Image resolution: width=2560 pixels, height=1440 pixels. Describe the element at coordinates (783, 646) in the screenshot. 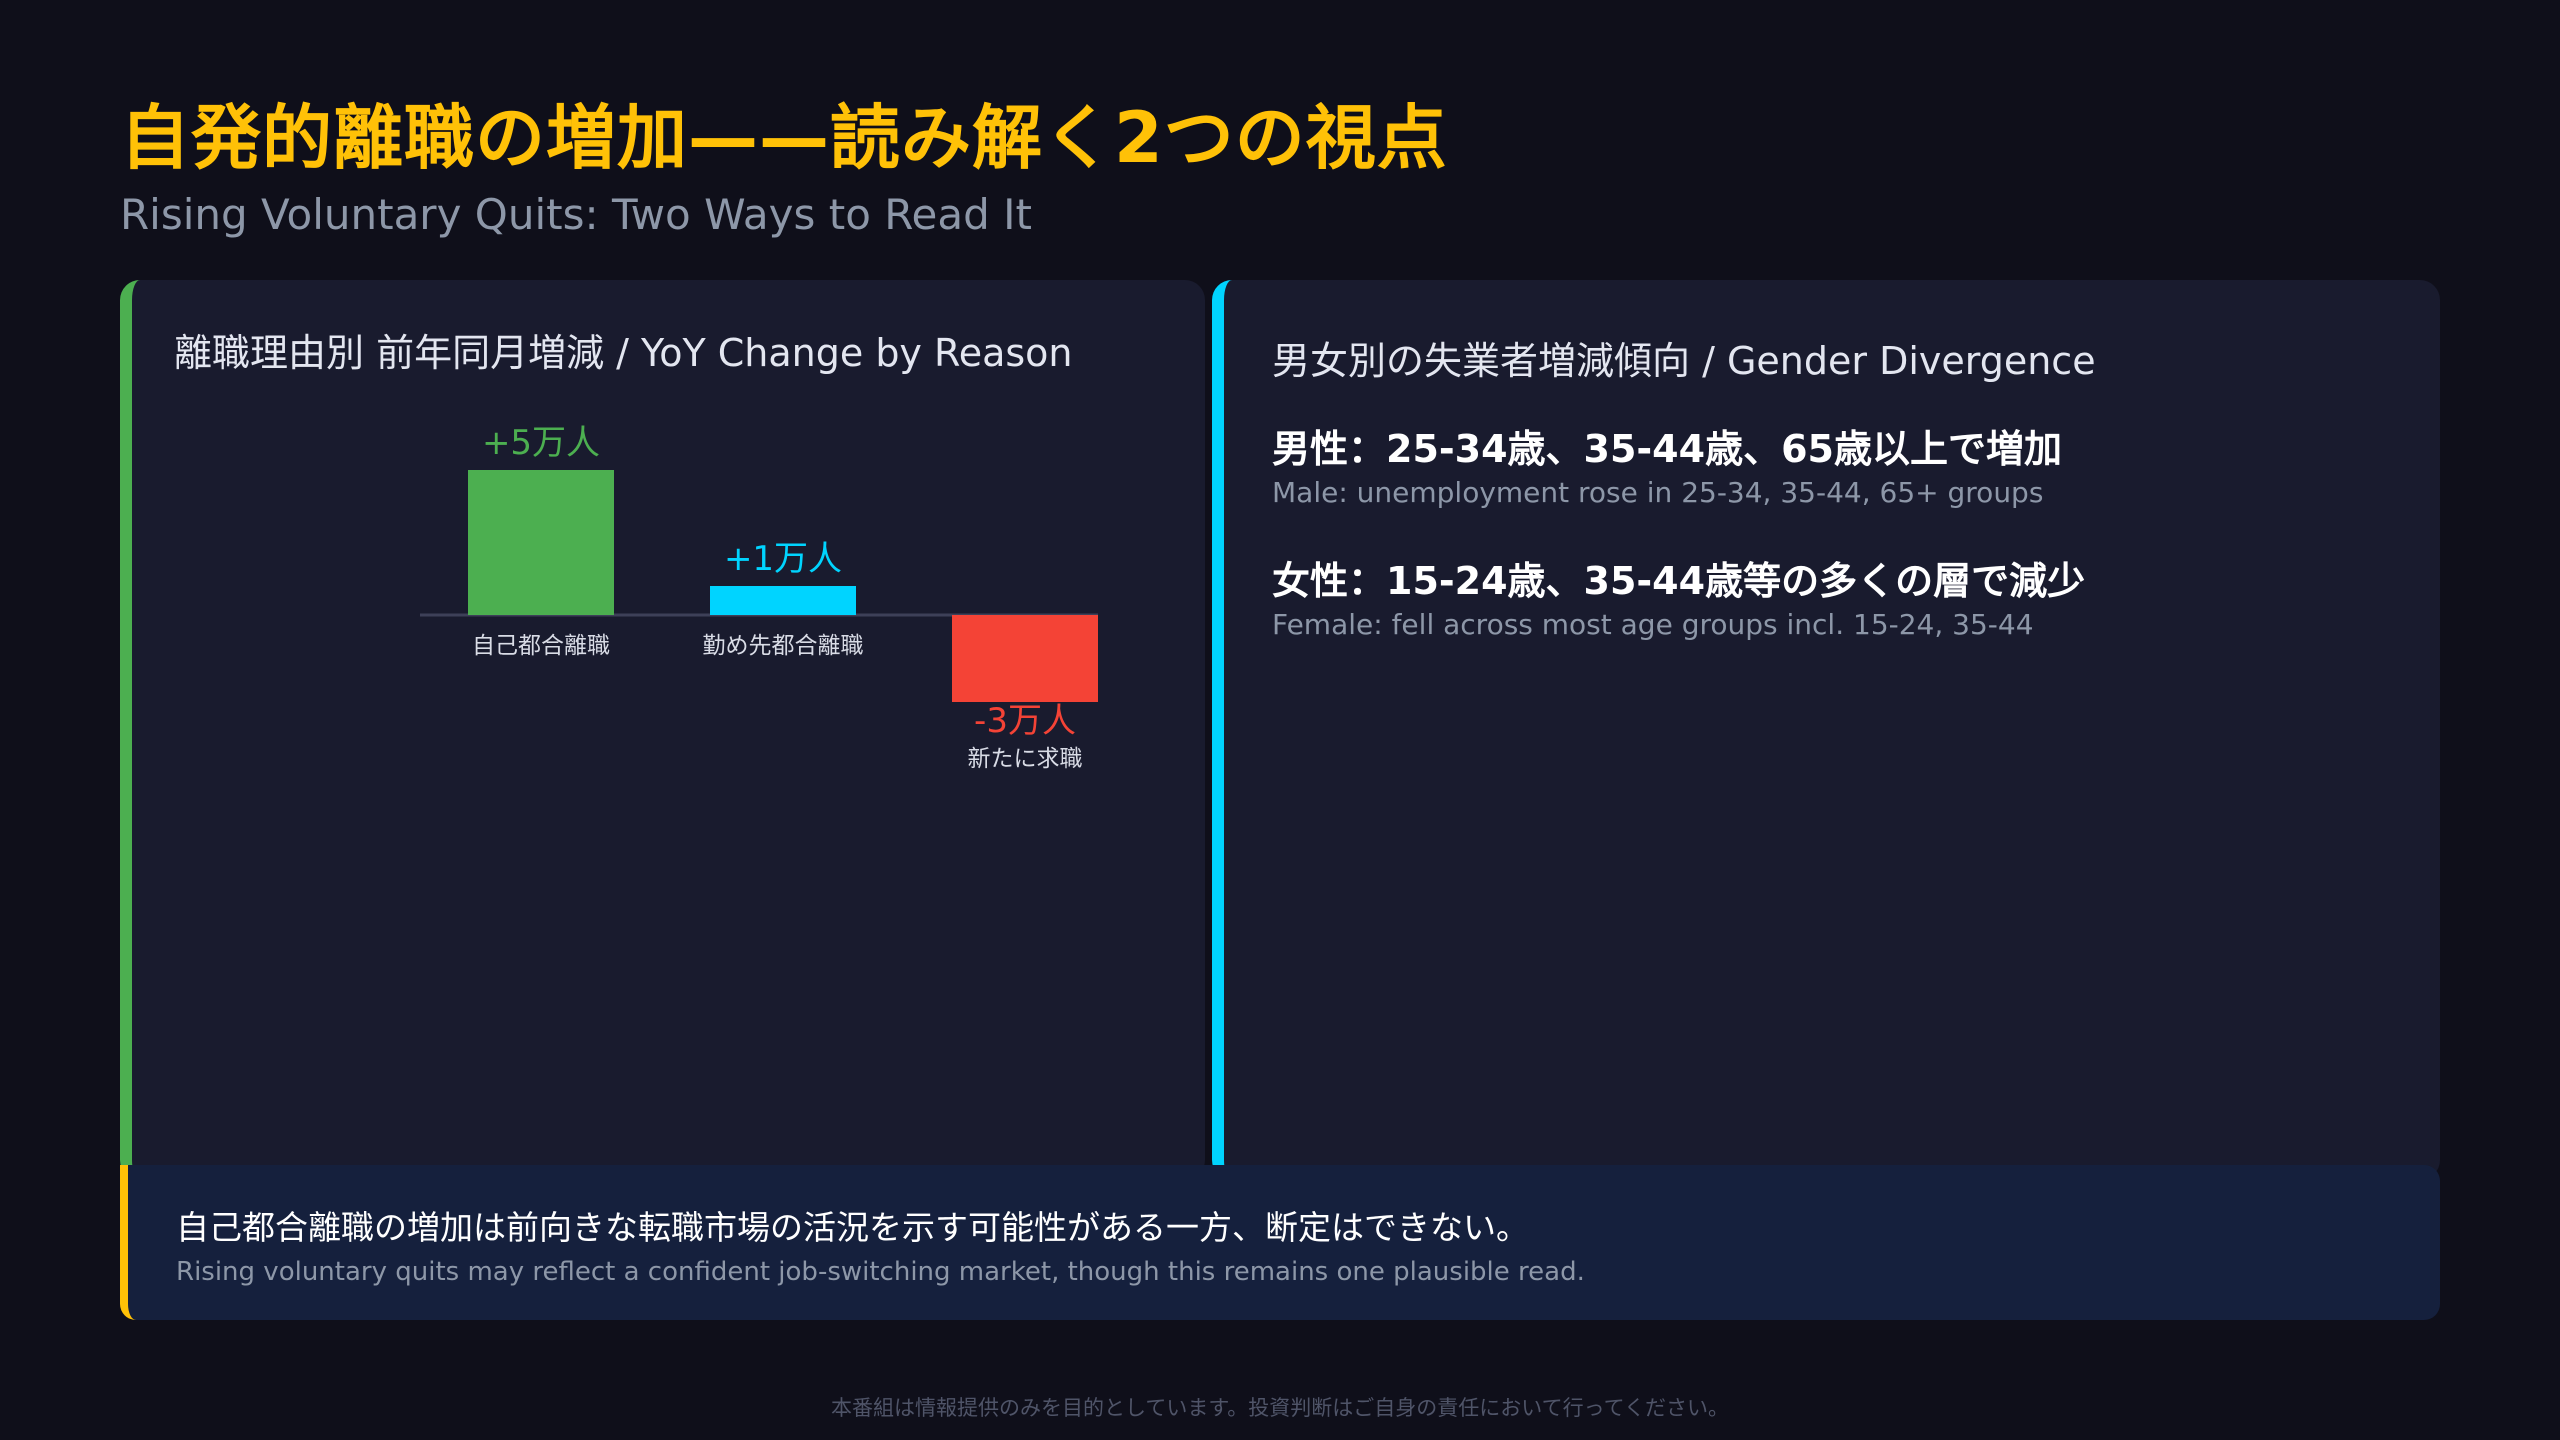

I see `category-label-2: 勤め先都合離職` at that location.